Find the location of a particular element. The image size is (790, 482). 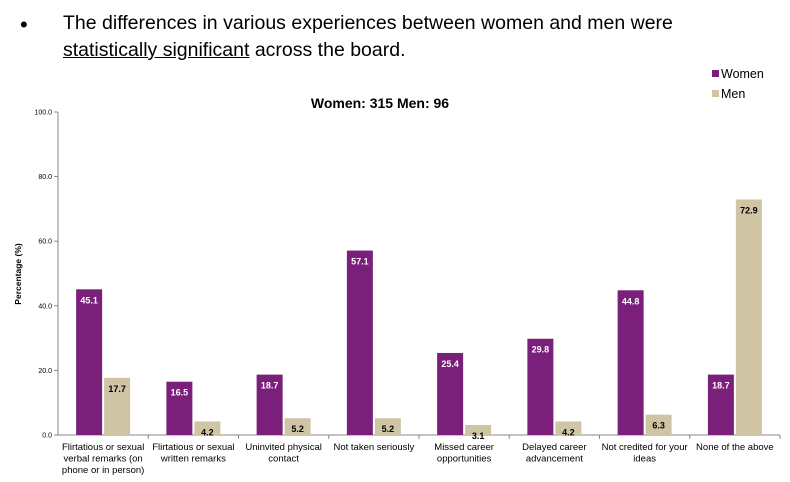

data-label-men: 6.3 is located at coordinates (658, 426).